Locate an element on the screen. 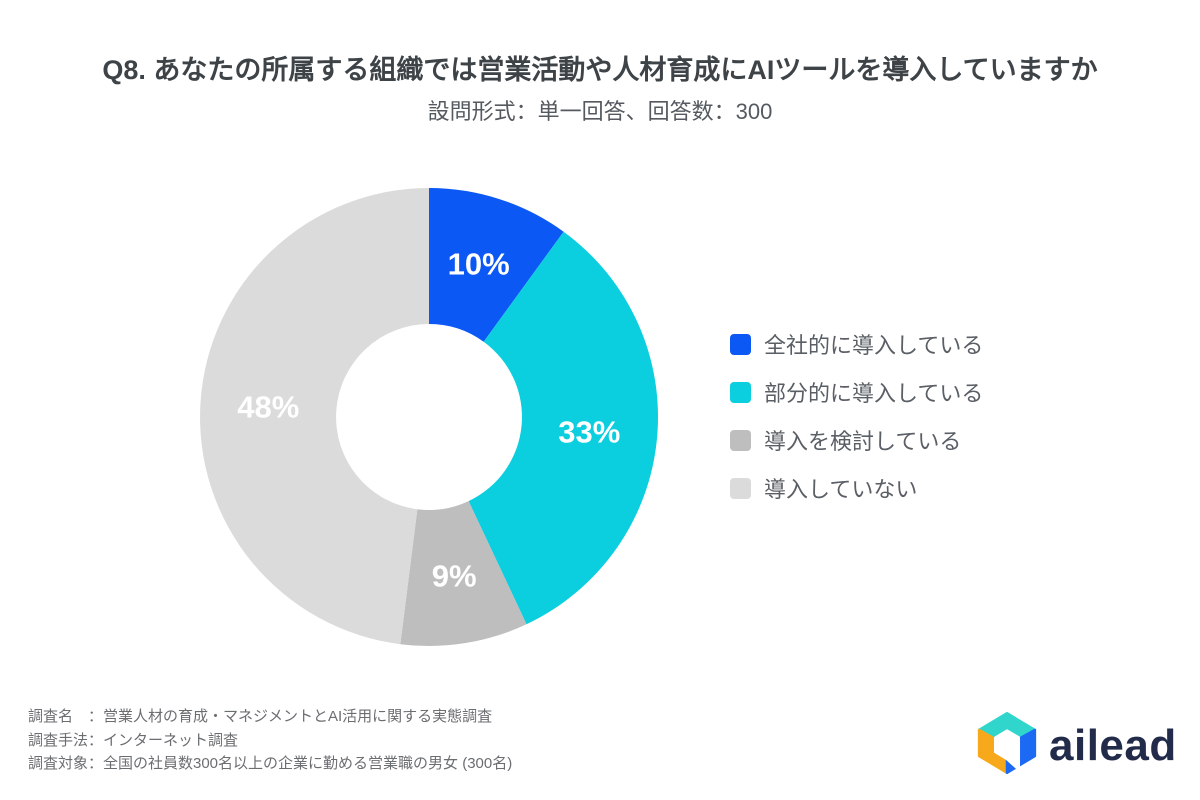  legend-item-1: 部分的に導入している is located at coordinates (856, 393).